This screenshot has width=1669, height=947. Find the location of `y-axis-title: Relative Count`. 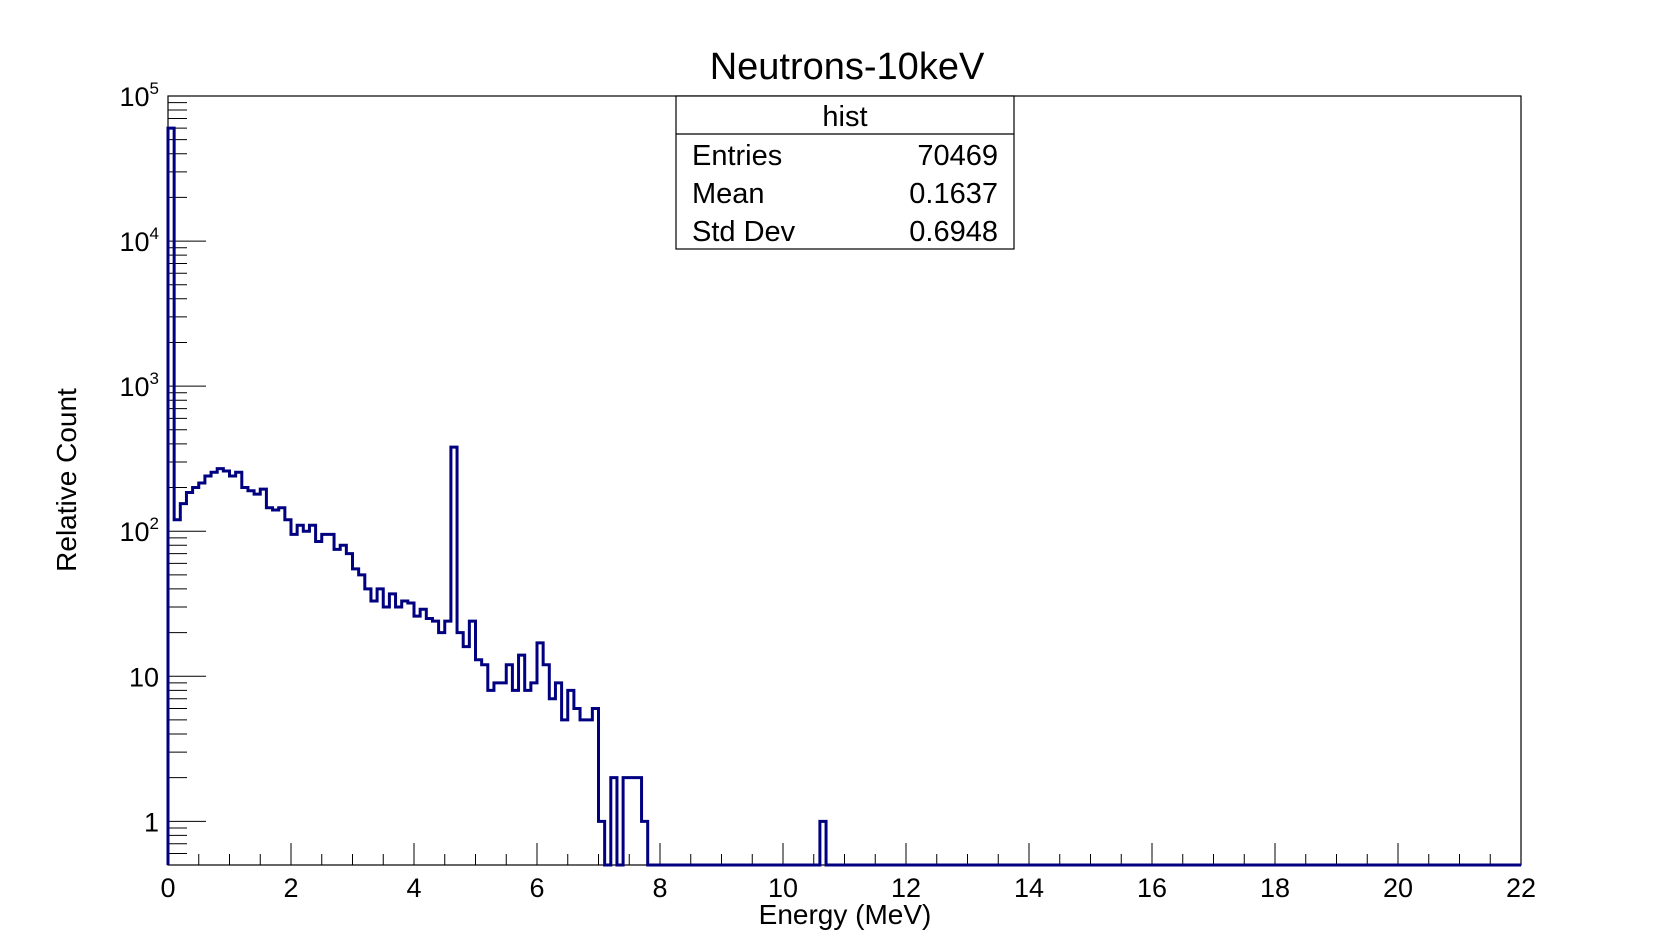

y-axis-title: Relative Count is located at coordinates (66, 480).